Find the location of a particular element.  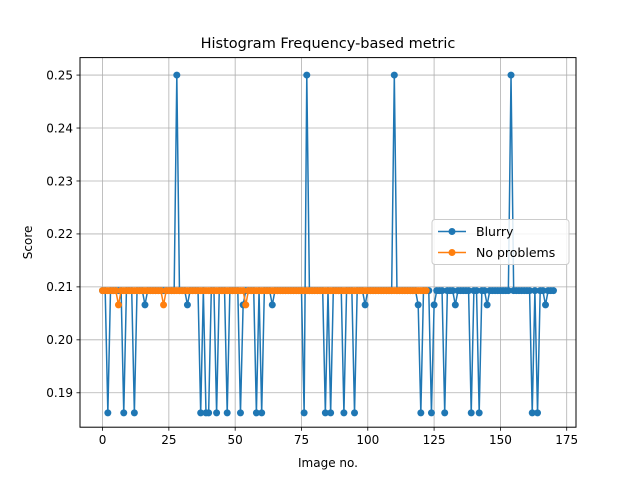

legend-entry-label: No problems is located at coordinates (515, 252).